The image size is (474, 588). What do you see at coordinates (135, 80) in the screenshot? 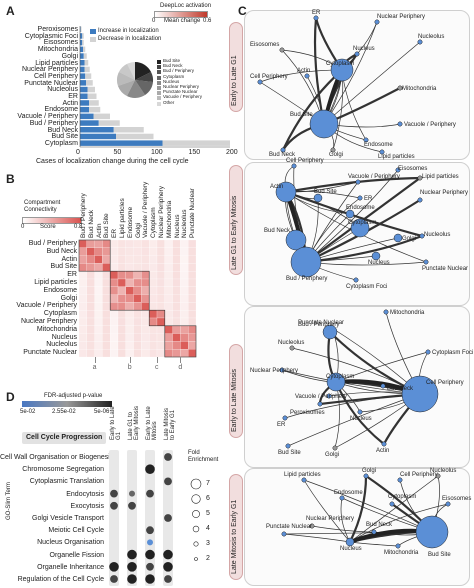
I see `pie-chart` at bounding box center [135, 80].